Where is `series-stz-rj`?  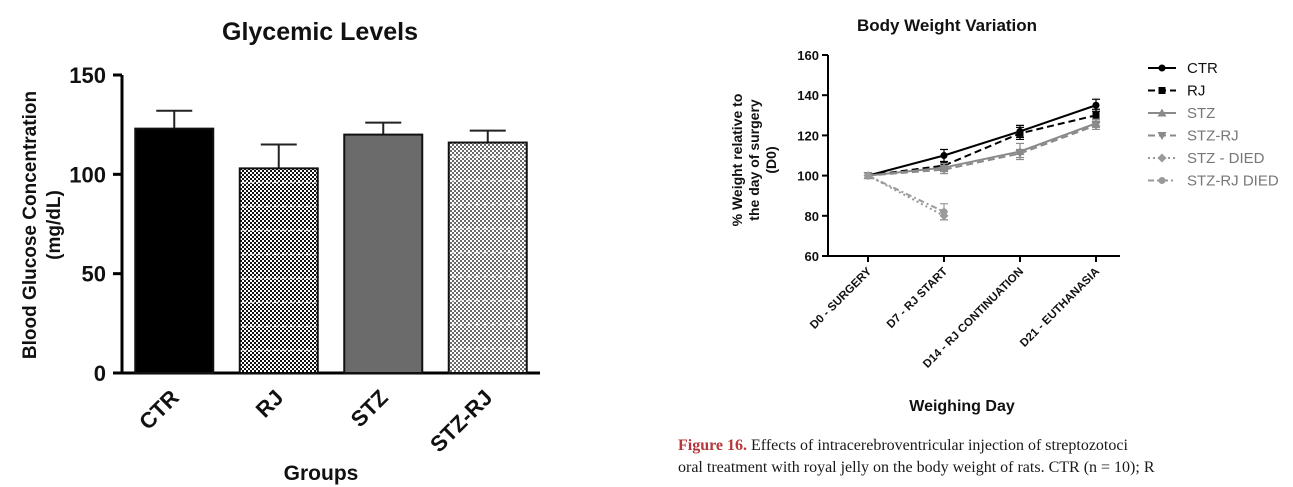
series-stz-rj is located at coordinates (982, 150).